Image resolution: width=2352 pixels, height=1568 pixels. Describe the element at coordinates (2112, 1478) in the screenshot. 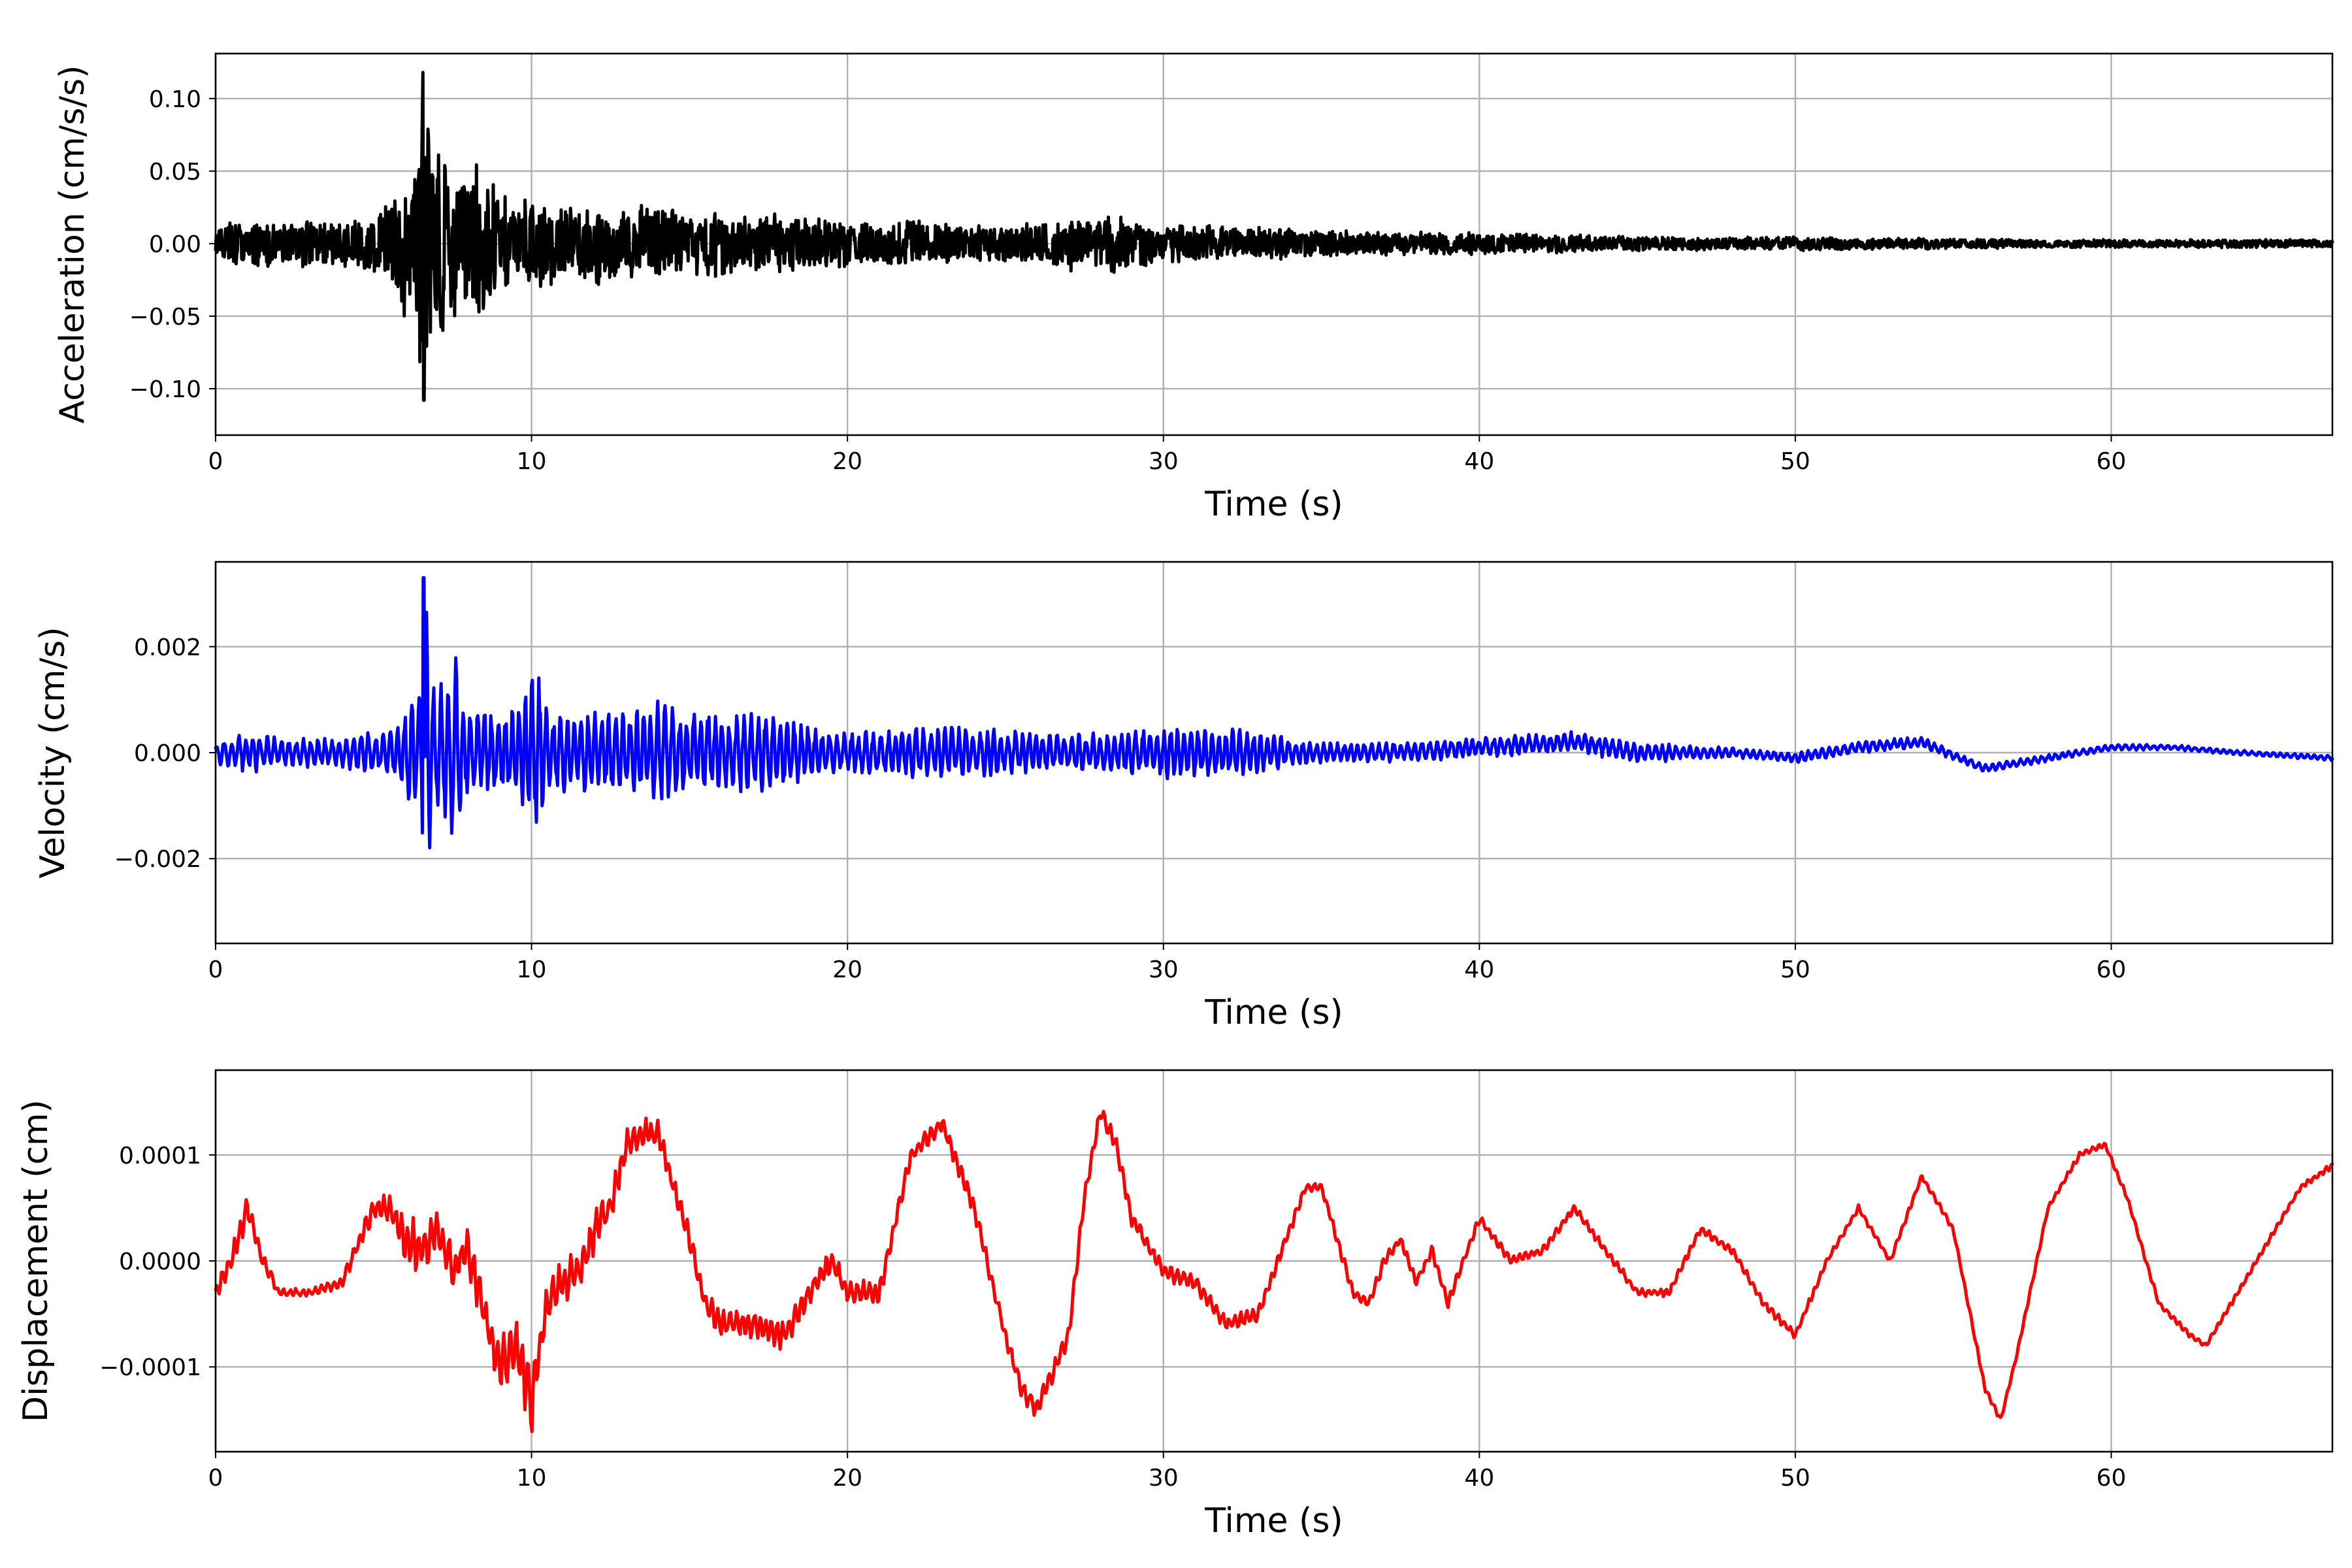

I see `displacement-x-tick-label: 60` at that location.